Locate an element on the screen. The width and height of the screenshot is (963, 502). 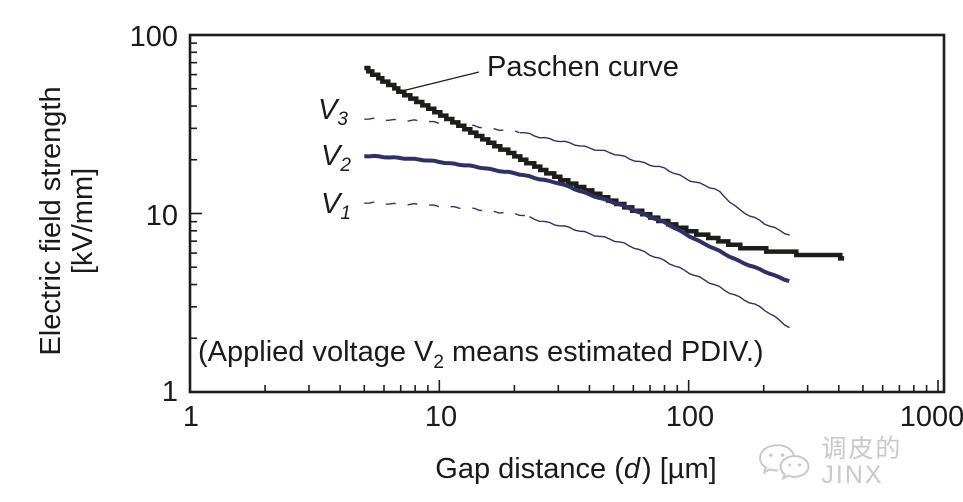
v1-symbol: V is located at coordinates (331, 204).